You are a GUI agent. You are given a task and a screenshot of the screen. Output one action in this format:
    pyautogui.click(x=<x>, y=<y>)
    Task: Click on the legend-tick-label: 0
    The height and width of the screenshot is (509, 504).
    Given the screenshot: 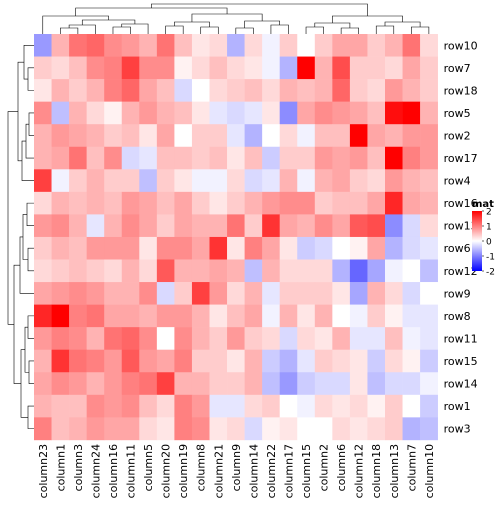 What is the action you would take?
    pyautogui.click(x=489, y=243)
    